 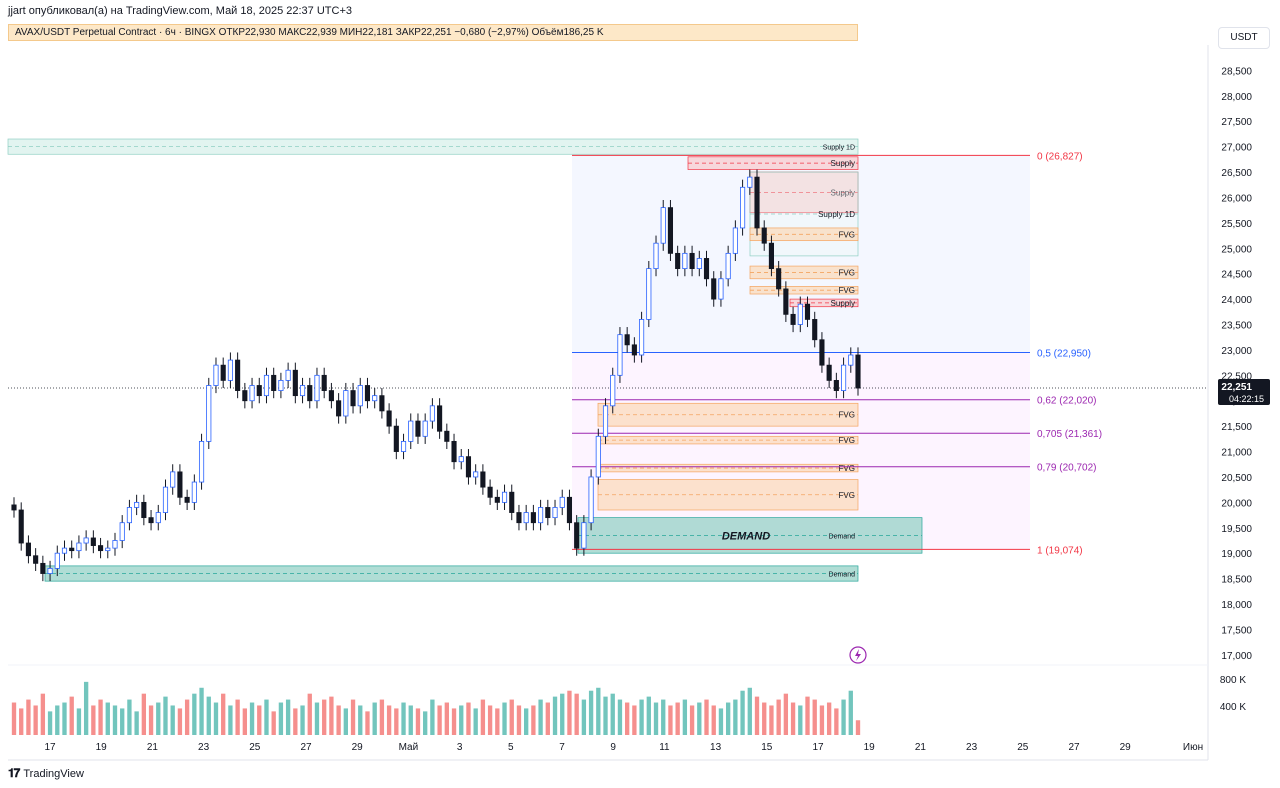 I want to click on price-tick-6: 25,500, so click(x=1236, y=224).